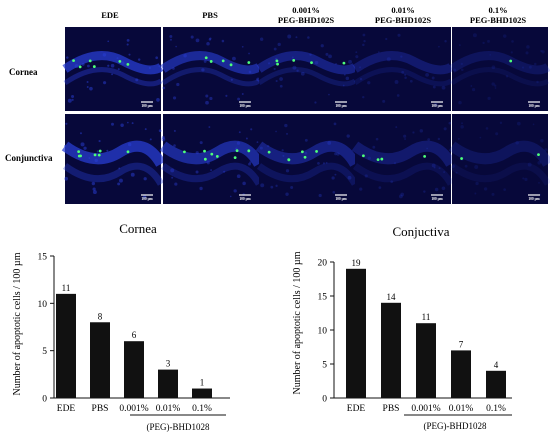 Image resolution: width=550 pixels, height=434 pixels. Describe the element at coordinates (29, 115) in the screenshot. I see `row-labels: Cornea Conjunctiva` at that location.